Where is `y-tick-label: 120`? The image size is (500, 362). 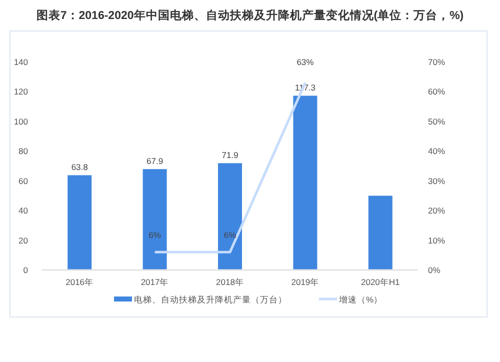 y-tick-label: 120 is located at coordinates (21, 91).